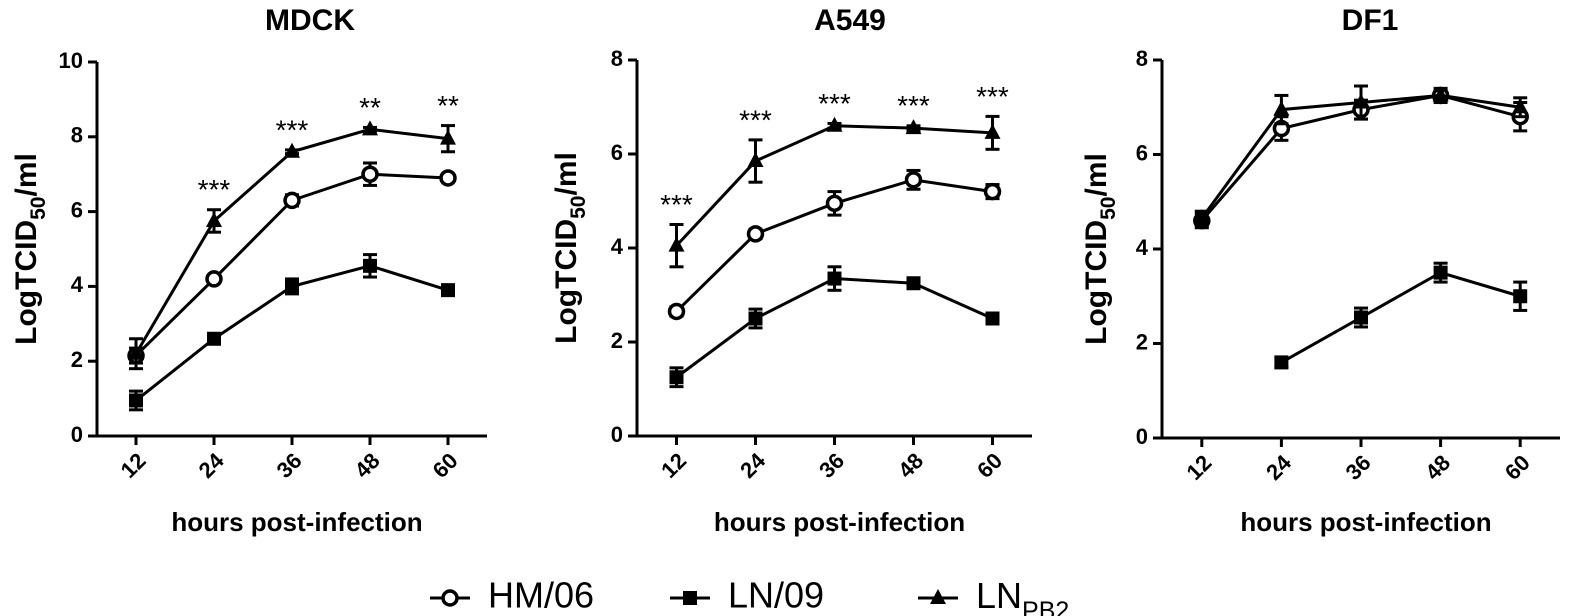 The width and height of the screenshot is (1569, 616). Describe the element at coordinates (1045, 606) in the screenshot. I see `legend-label-sub: PB2` at that location.